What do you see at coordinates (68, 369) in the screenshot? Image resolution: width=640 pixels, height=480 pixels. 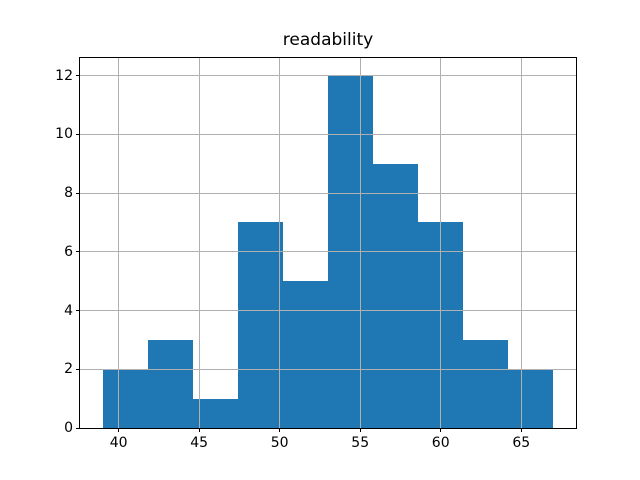 I see `y-tick-label: 2` at bounding box center [68, 369].